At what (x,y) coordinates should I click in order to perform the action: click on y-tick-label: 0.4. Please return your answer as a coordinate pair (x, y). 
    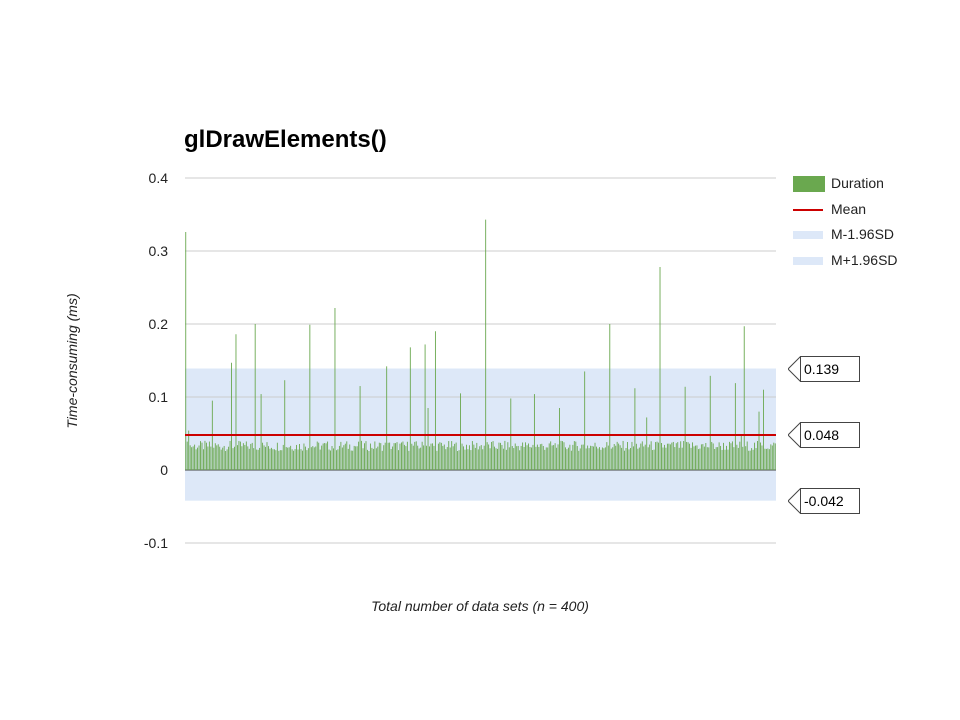
    Looking at the image, I should click on (159, 178).